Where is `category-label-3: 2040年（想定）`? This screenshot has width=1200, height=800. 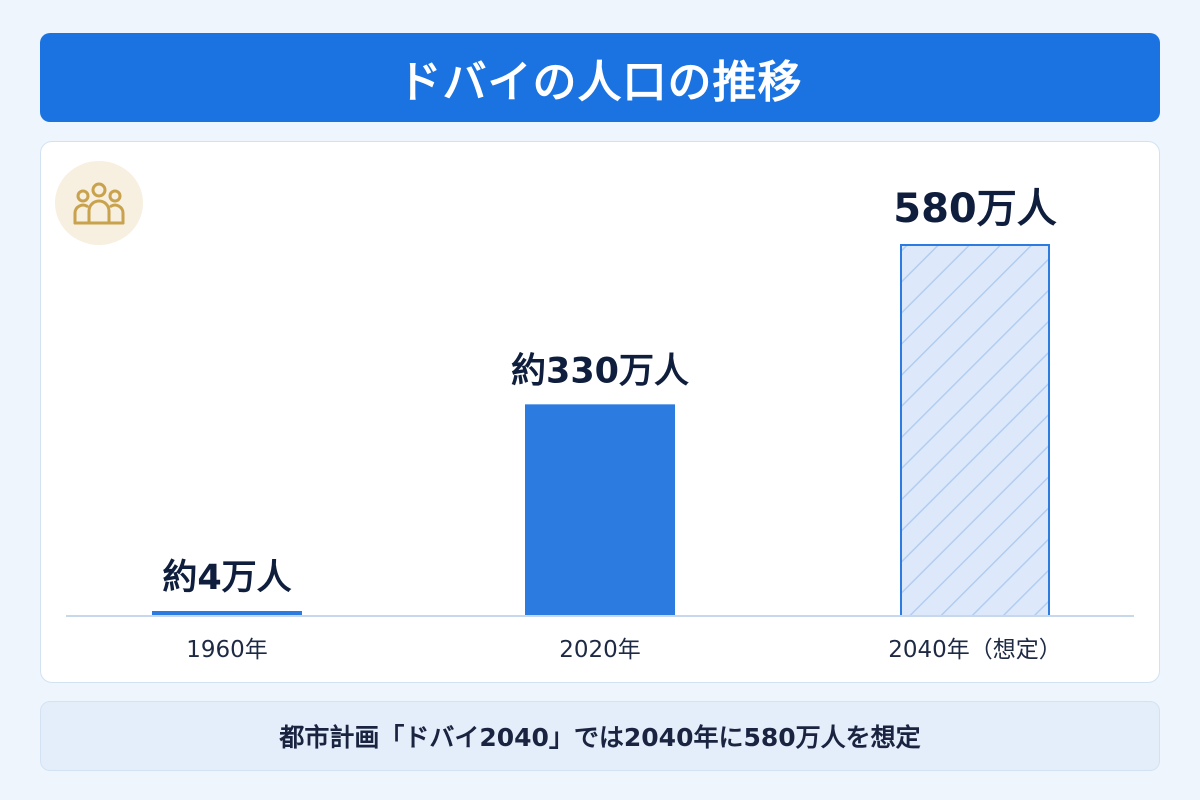
category-label-3: 2040年（想定） is located at coordinates (975, 650).